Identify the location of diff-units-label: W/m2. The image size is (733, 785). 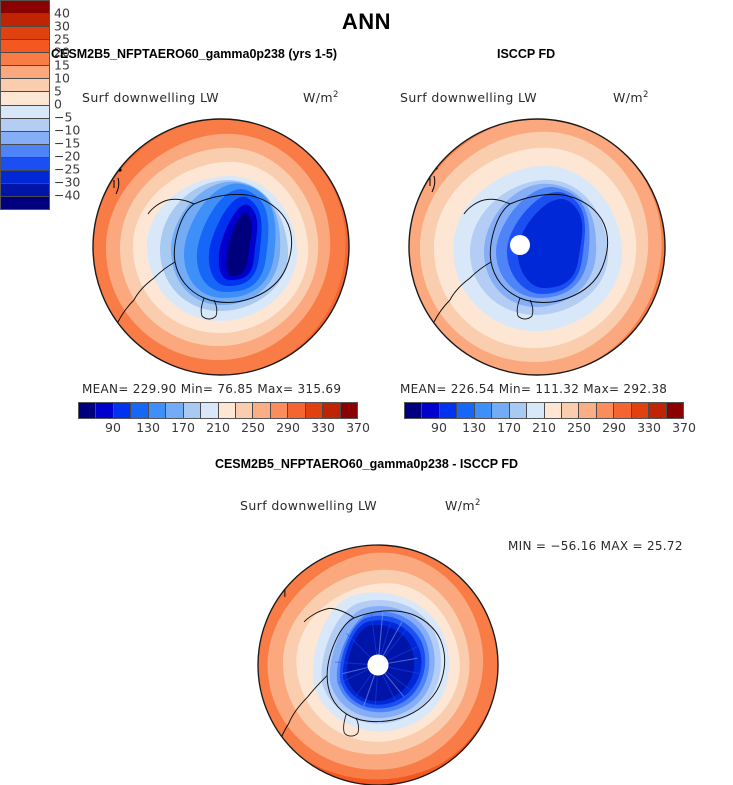
(463, 506).